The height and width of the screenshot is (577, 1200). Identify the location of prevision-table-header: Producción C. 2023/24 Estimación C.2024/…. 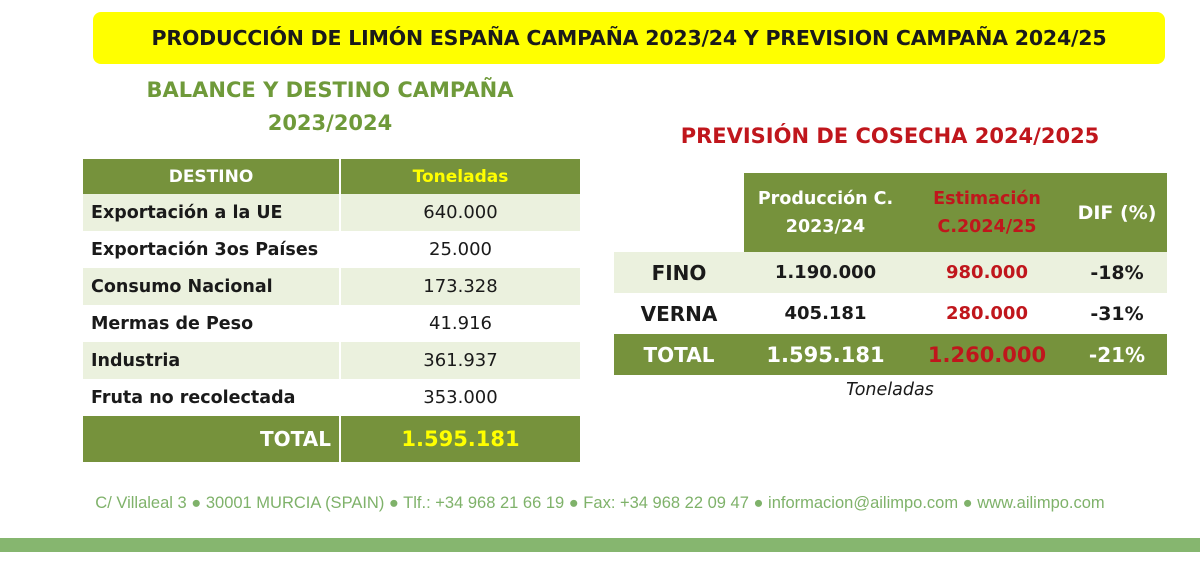
(890, 212).